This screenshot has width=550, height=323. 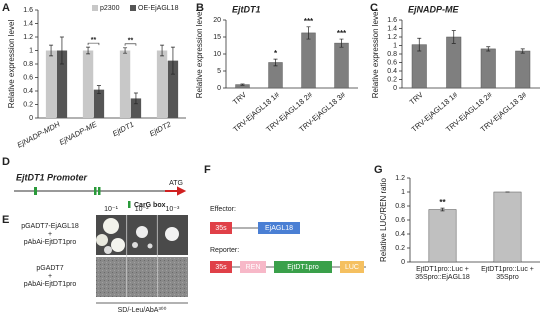 I want to click on strain-label: pGADT7, so click(x=49, y=268).